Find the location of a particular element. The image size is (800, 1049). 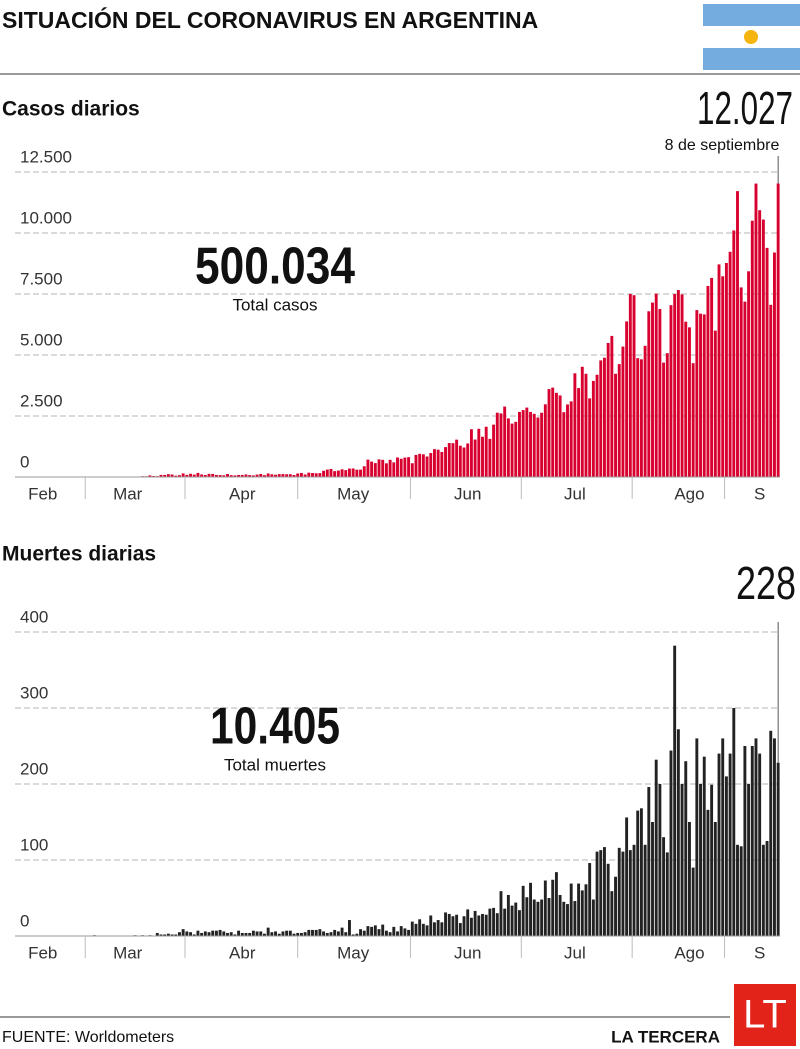

x-tick-label: Mar is located at coordinates (128, 952).